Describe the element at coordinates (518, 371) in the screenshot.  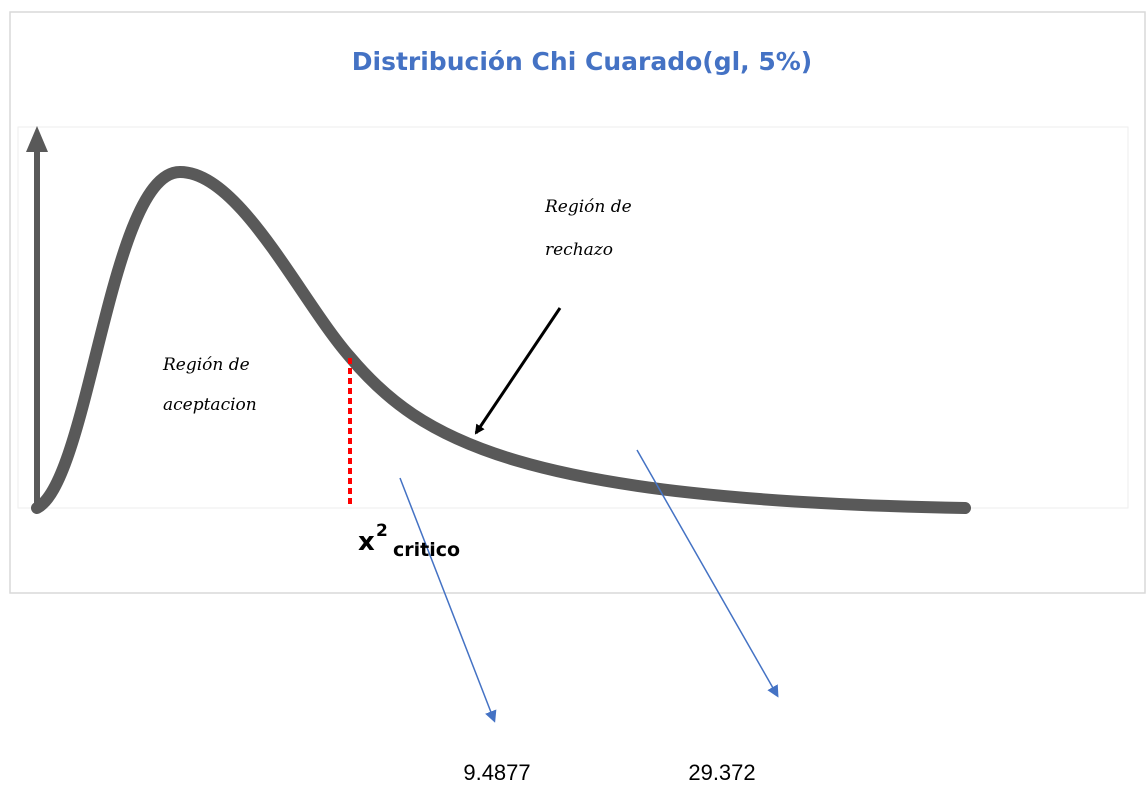
I see `rejection-arrow` at that location.